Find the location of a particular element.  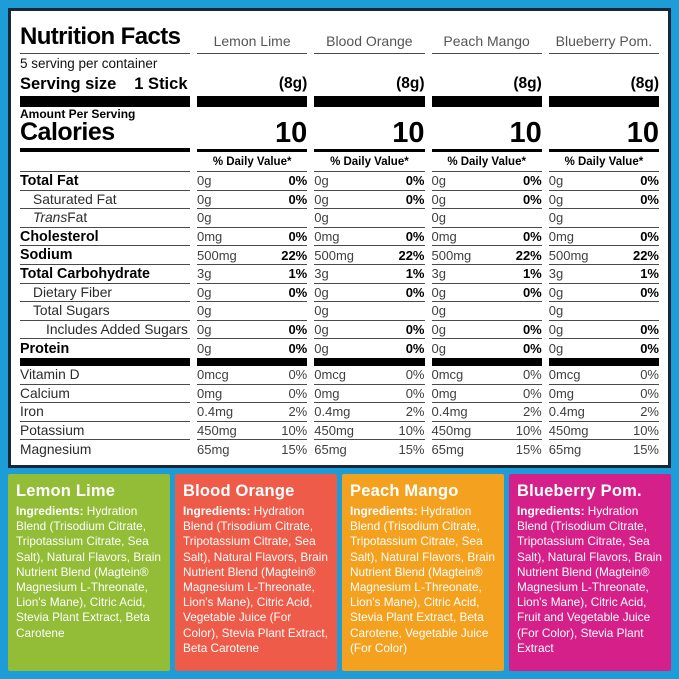

nutrient-label: Protein is located at coordinates (45, 348).